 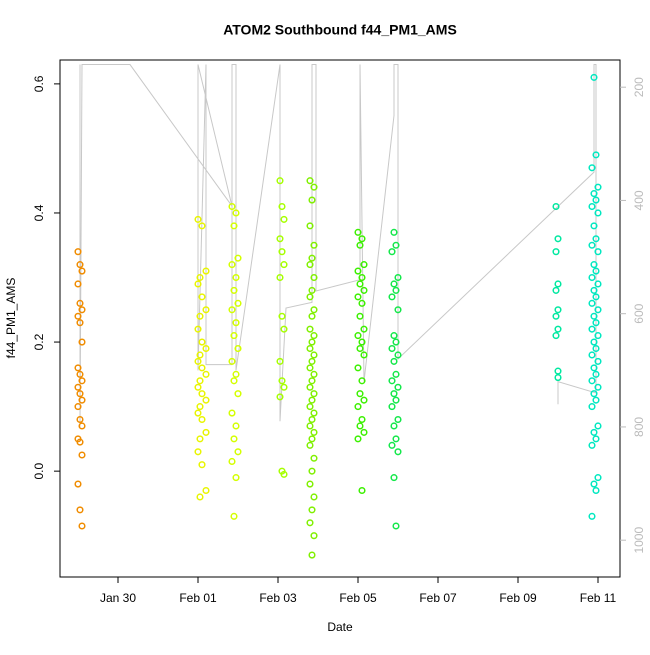 I want to click on y-axis-label: f44_PM1_AMS, so click(x=11, y=318).